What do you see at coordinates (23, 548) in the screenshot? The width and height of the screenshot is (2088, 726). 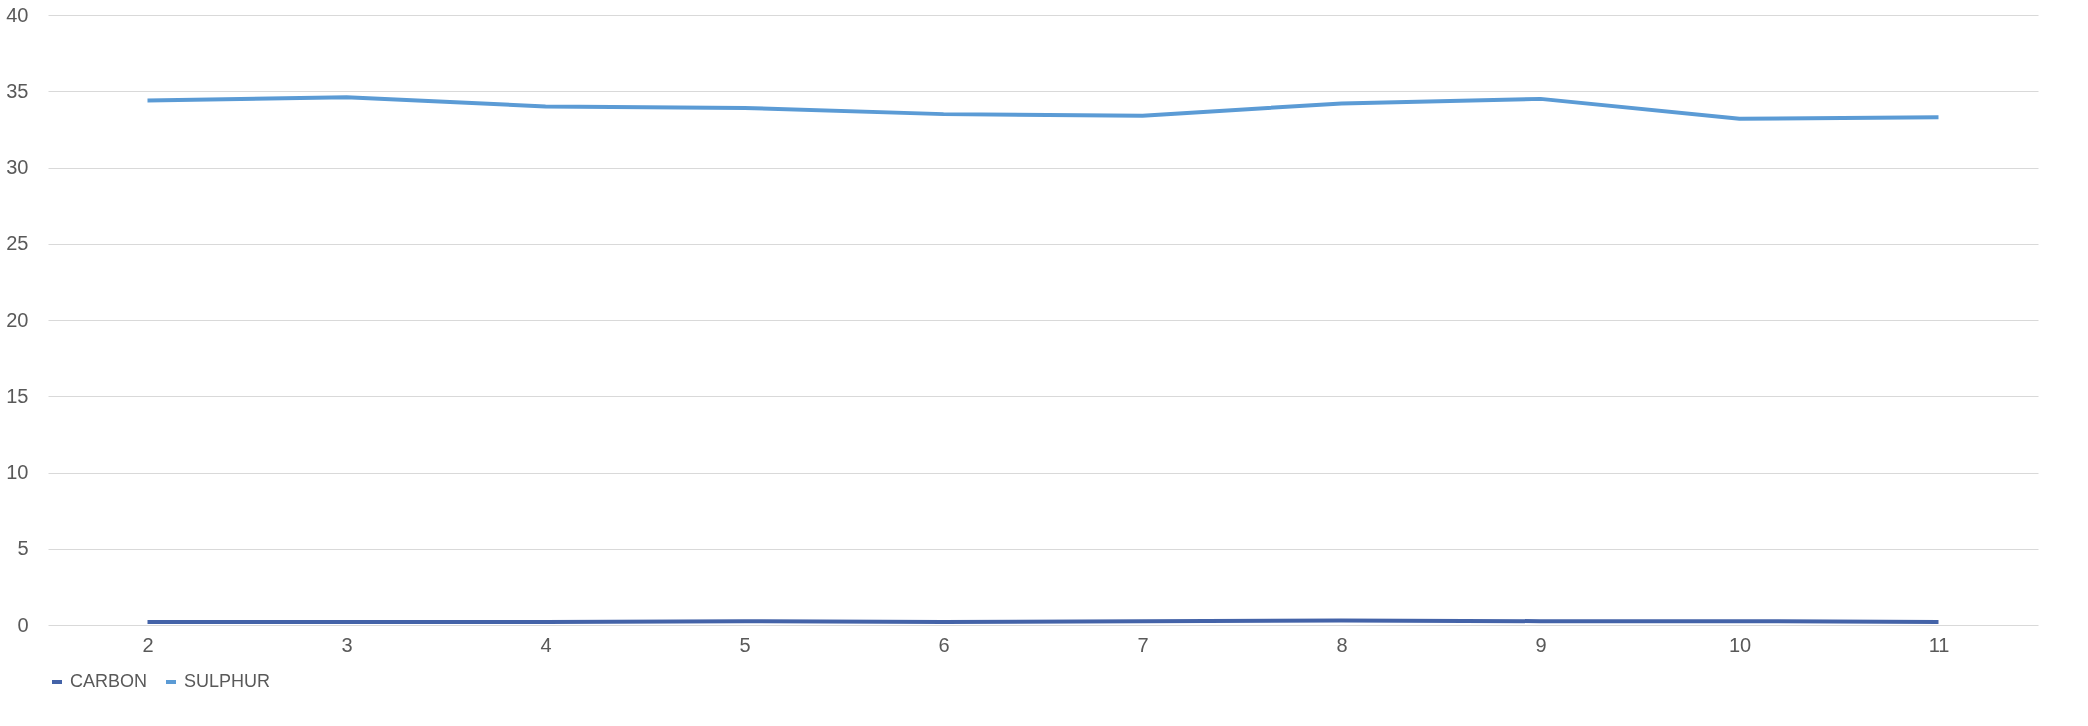 I see `y-tick-label: 5` at bounding box center [23, 548].